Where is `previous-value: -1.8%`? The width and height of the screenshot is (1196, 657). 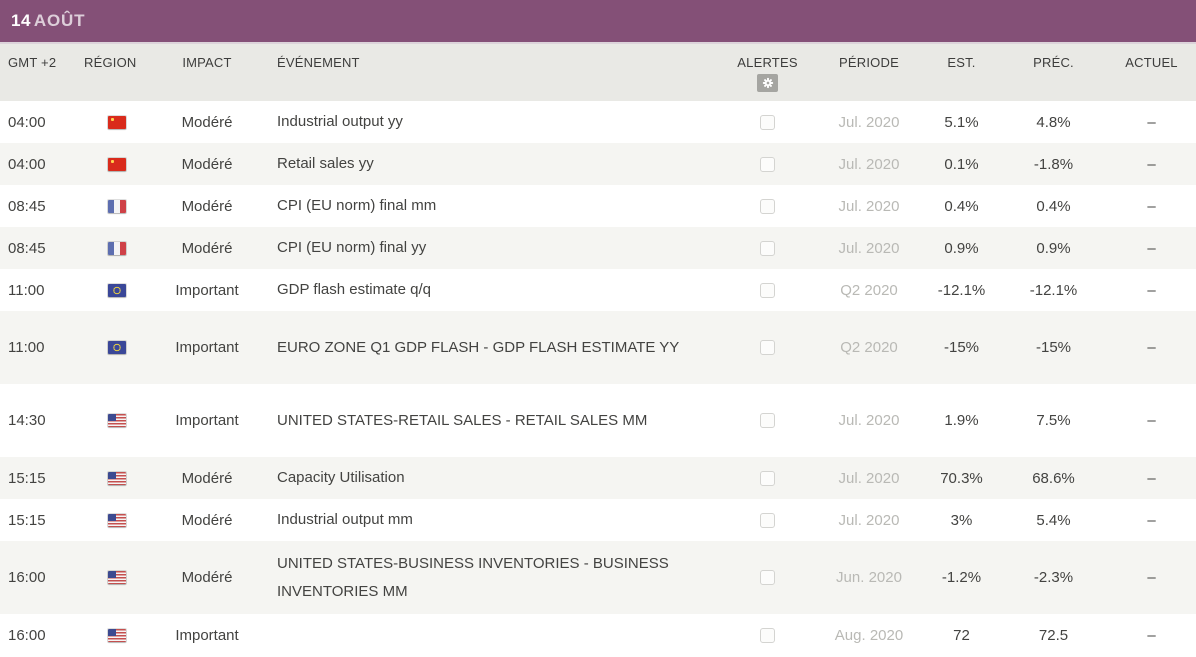 previous-value: -1.8% is located at coordinates (1053, 164).